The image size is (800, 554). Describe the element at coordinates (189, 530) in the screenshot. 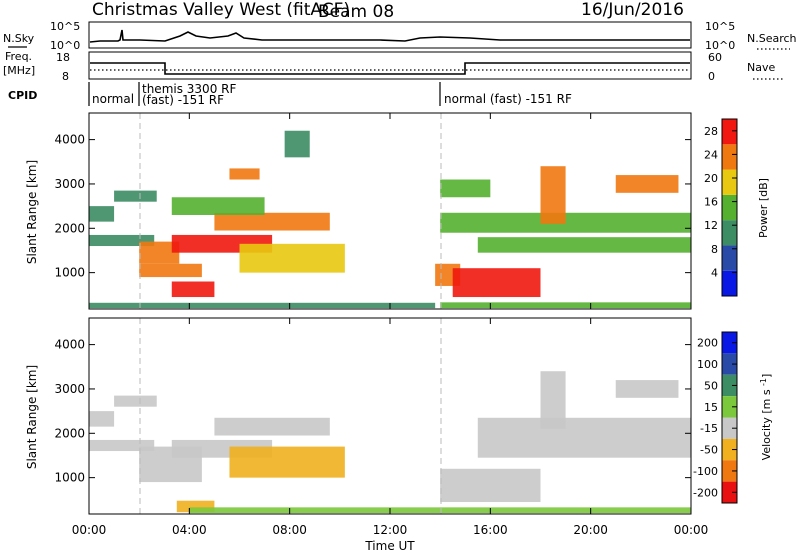

I see `xtick-label-1: 04:00` at that location.